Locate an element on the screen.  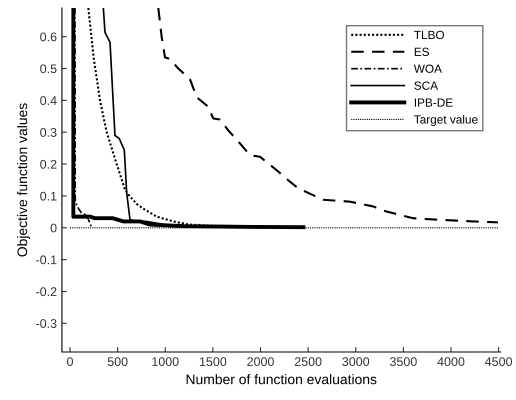
legend-label: WOA is located at coordinates (428, 68).